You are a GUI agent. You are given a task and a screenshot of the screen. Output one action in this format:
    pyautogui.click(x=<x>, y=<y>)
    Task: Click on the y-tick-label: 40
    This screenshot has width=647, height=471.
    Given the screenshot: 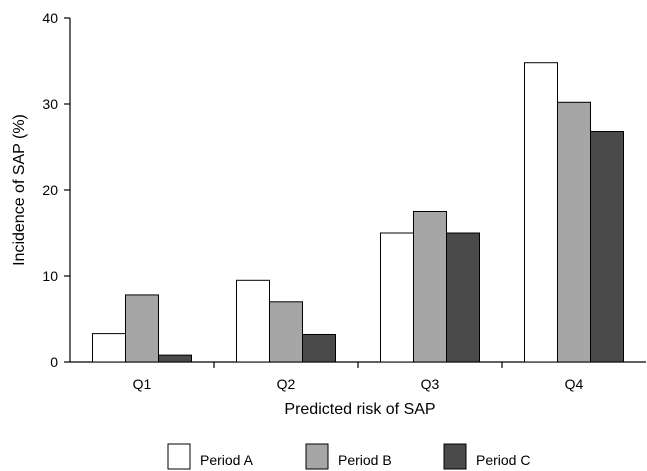 What is the action you would take?
    pyautogui.click(x=50, y=18)
    